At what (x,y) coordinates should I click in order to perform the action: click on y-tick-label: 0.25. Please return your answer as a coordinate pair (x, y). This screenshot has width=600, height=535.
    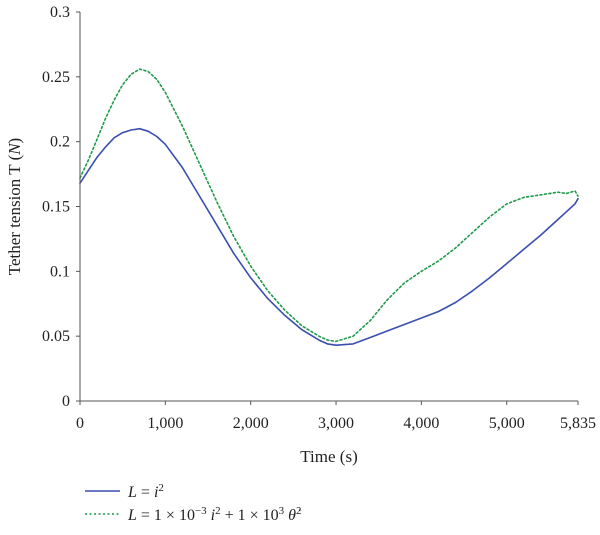
    Looking at the image, I should click on (56, 77).